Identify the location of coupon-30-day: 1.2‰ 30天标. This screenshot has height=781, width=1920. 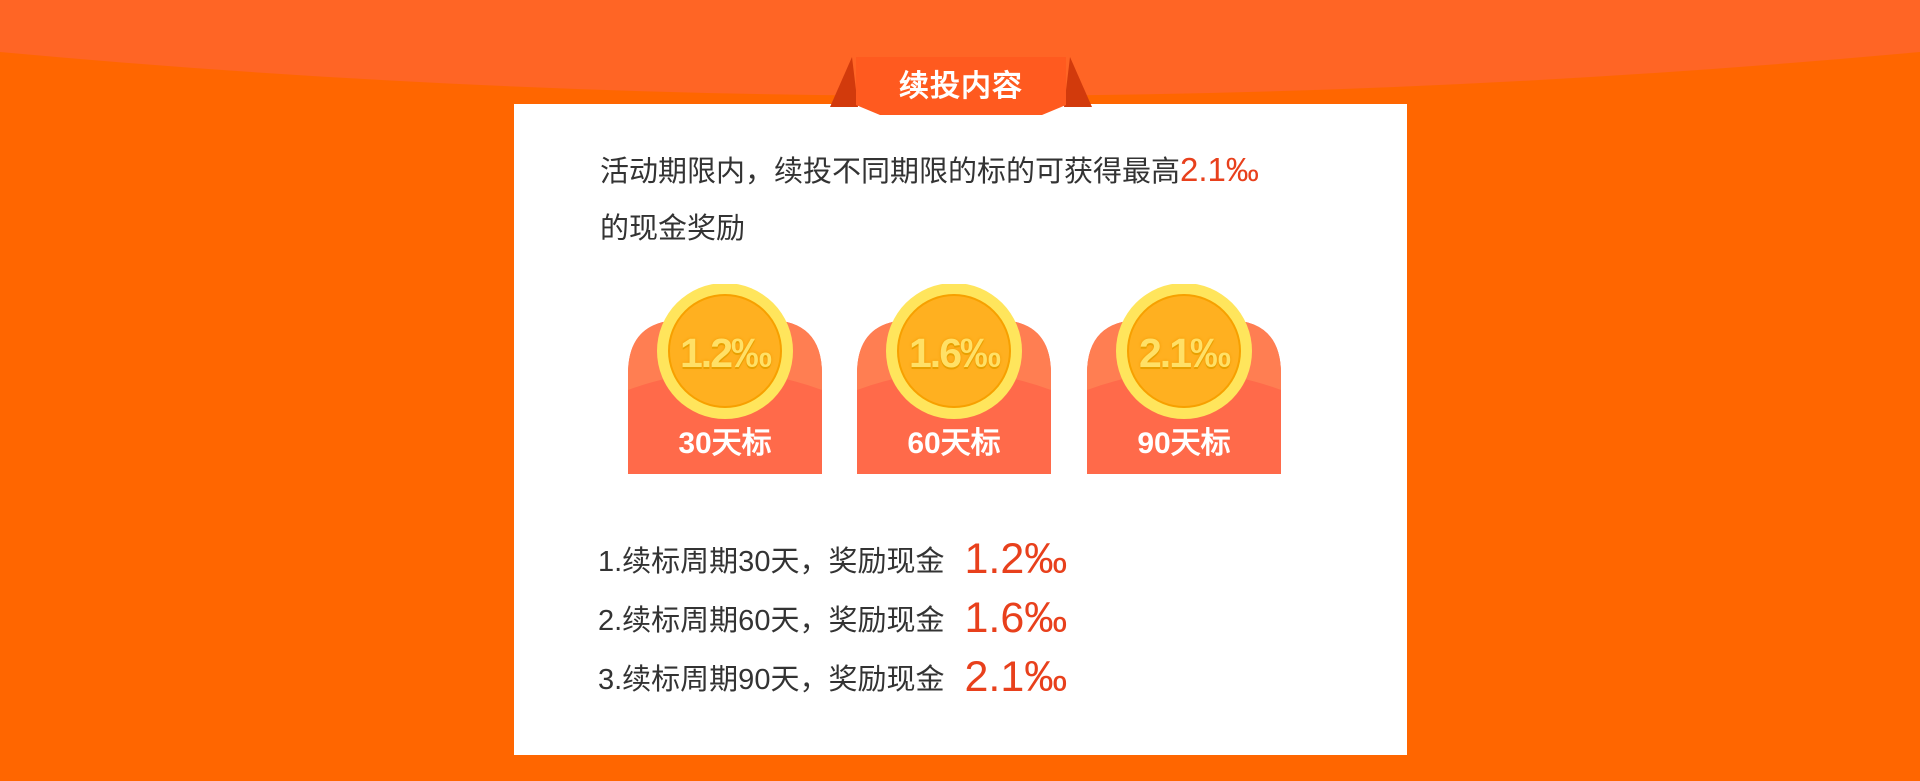
(725, 379).